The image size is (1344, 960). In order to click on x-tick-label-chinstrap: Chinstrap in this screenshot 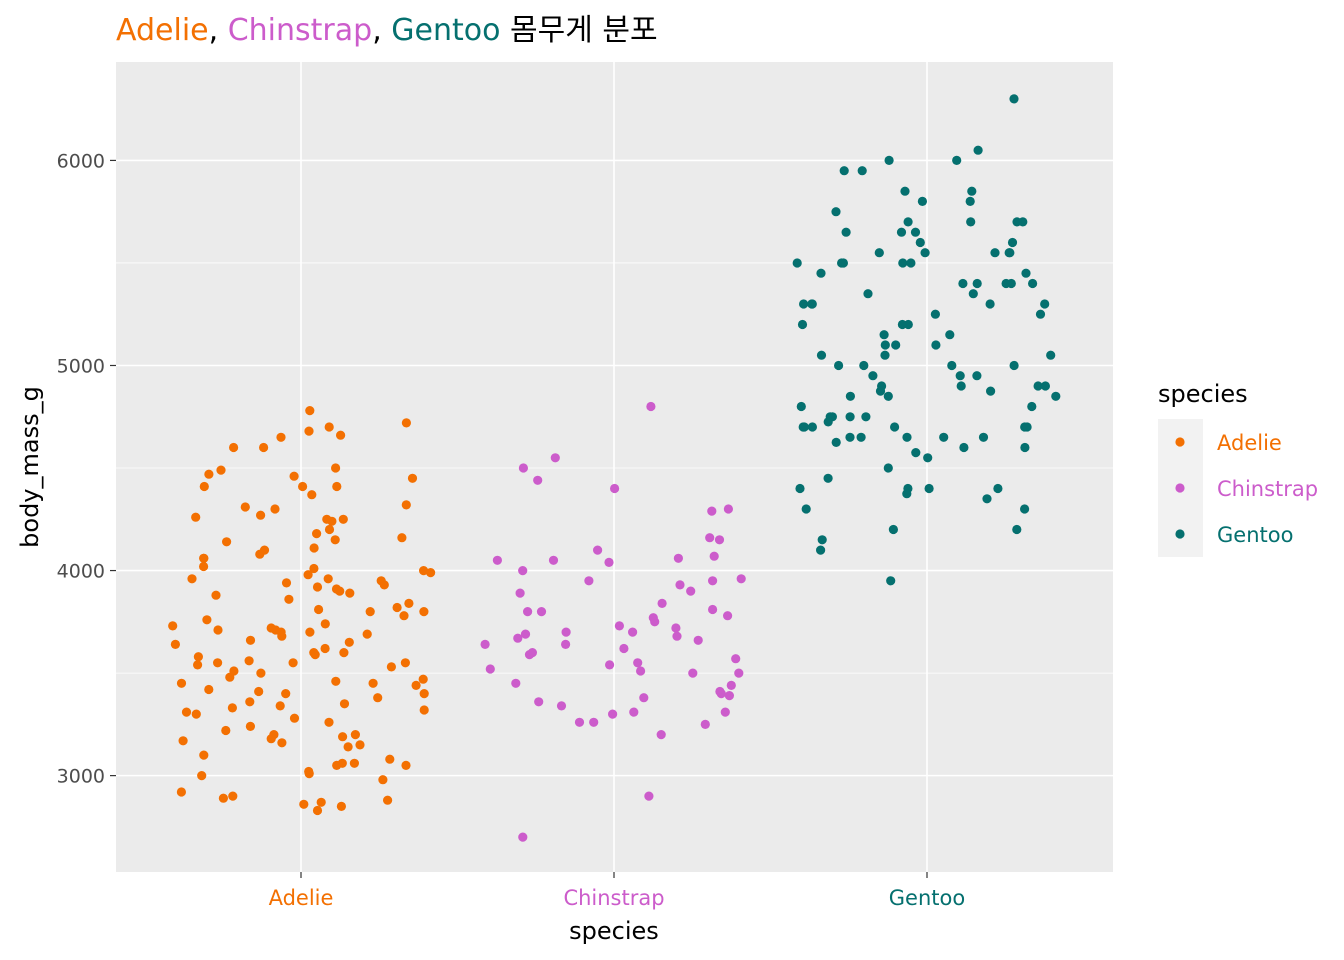, I will do `click(613, 898)`.